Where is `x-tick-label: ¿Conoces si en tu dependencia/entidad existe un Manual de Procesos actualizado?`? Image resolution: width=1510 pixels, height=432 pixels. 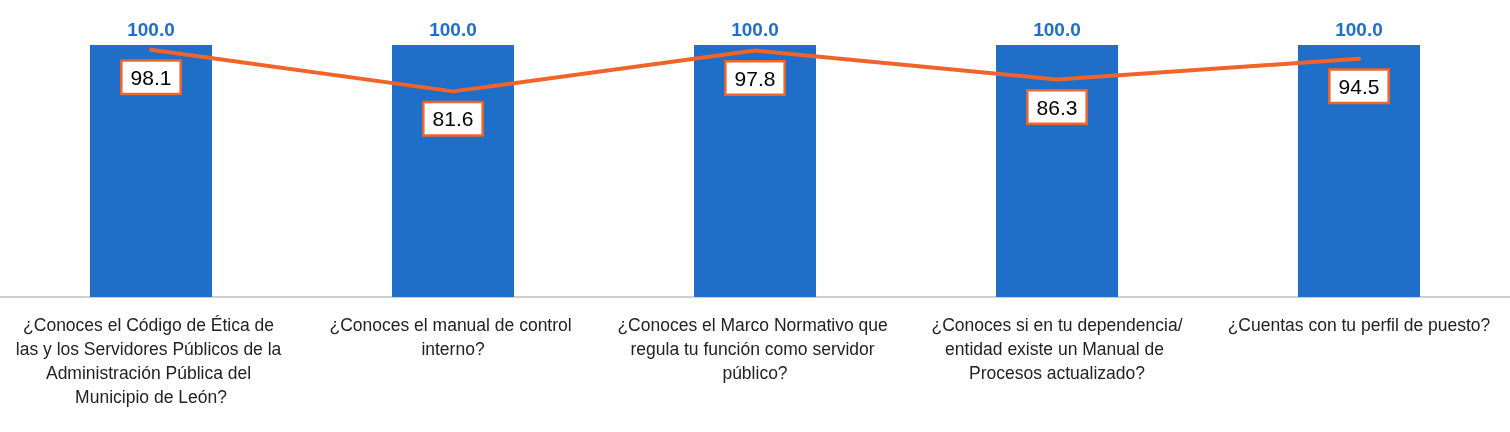 x-tick-label: ¿Conoces si en tu dependencia/entidad existe un Manual de Procesos actualizado? is located at coordinates (1057, 349).